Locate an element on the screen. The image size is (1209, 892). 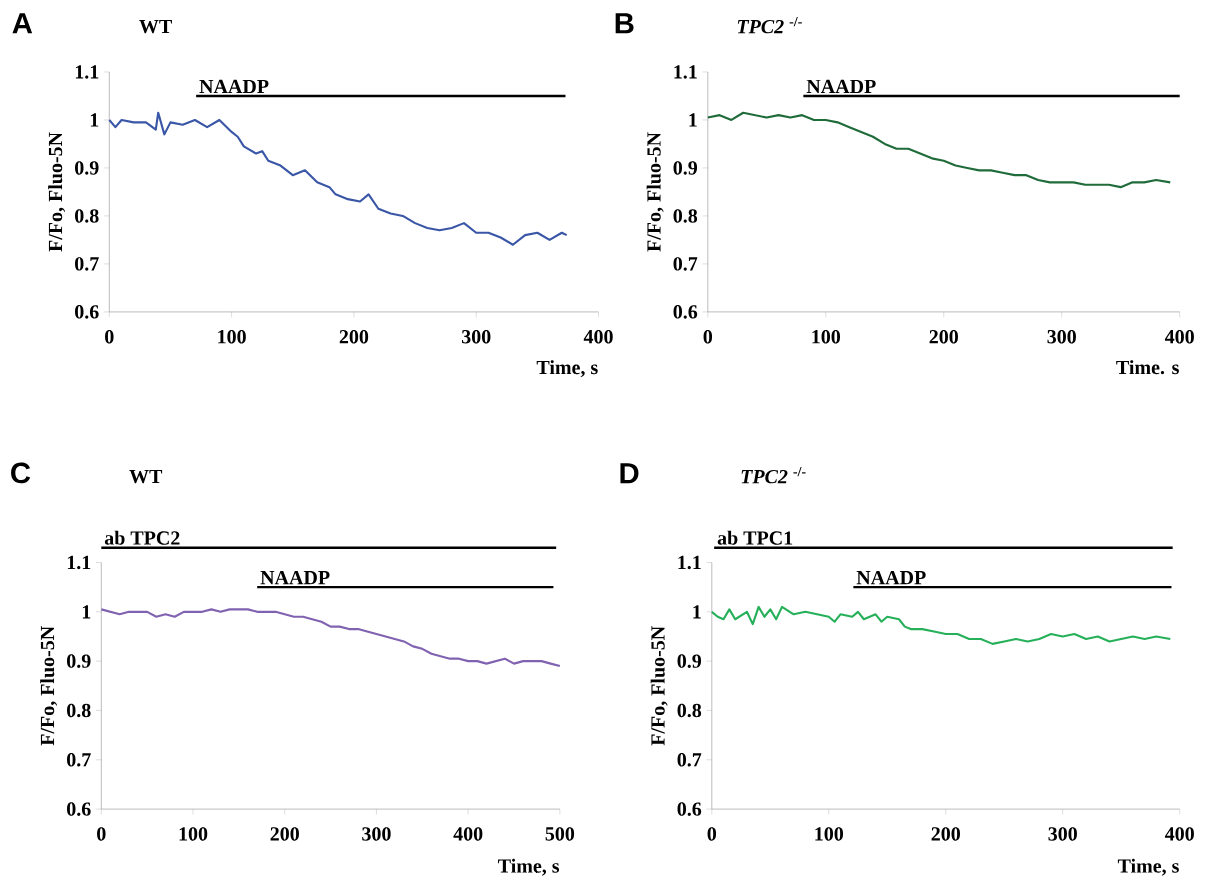
x-axis-title: Time. s is located at coordinates (1147, 367).